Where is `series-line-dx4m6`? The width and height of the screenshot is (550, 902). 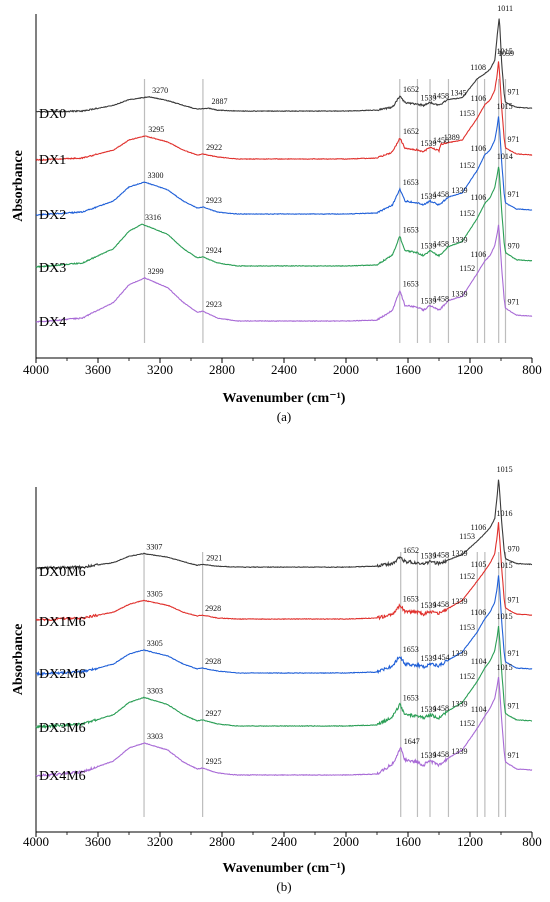 series-line-dx4m6 is located at coordinates (284, 727).